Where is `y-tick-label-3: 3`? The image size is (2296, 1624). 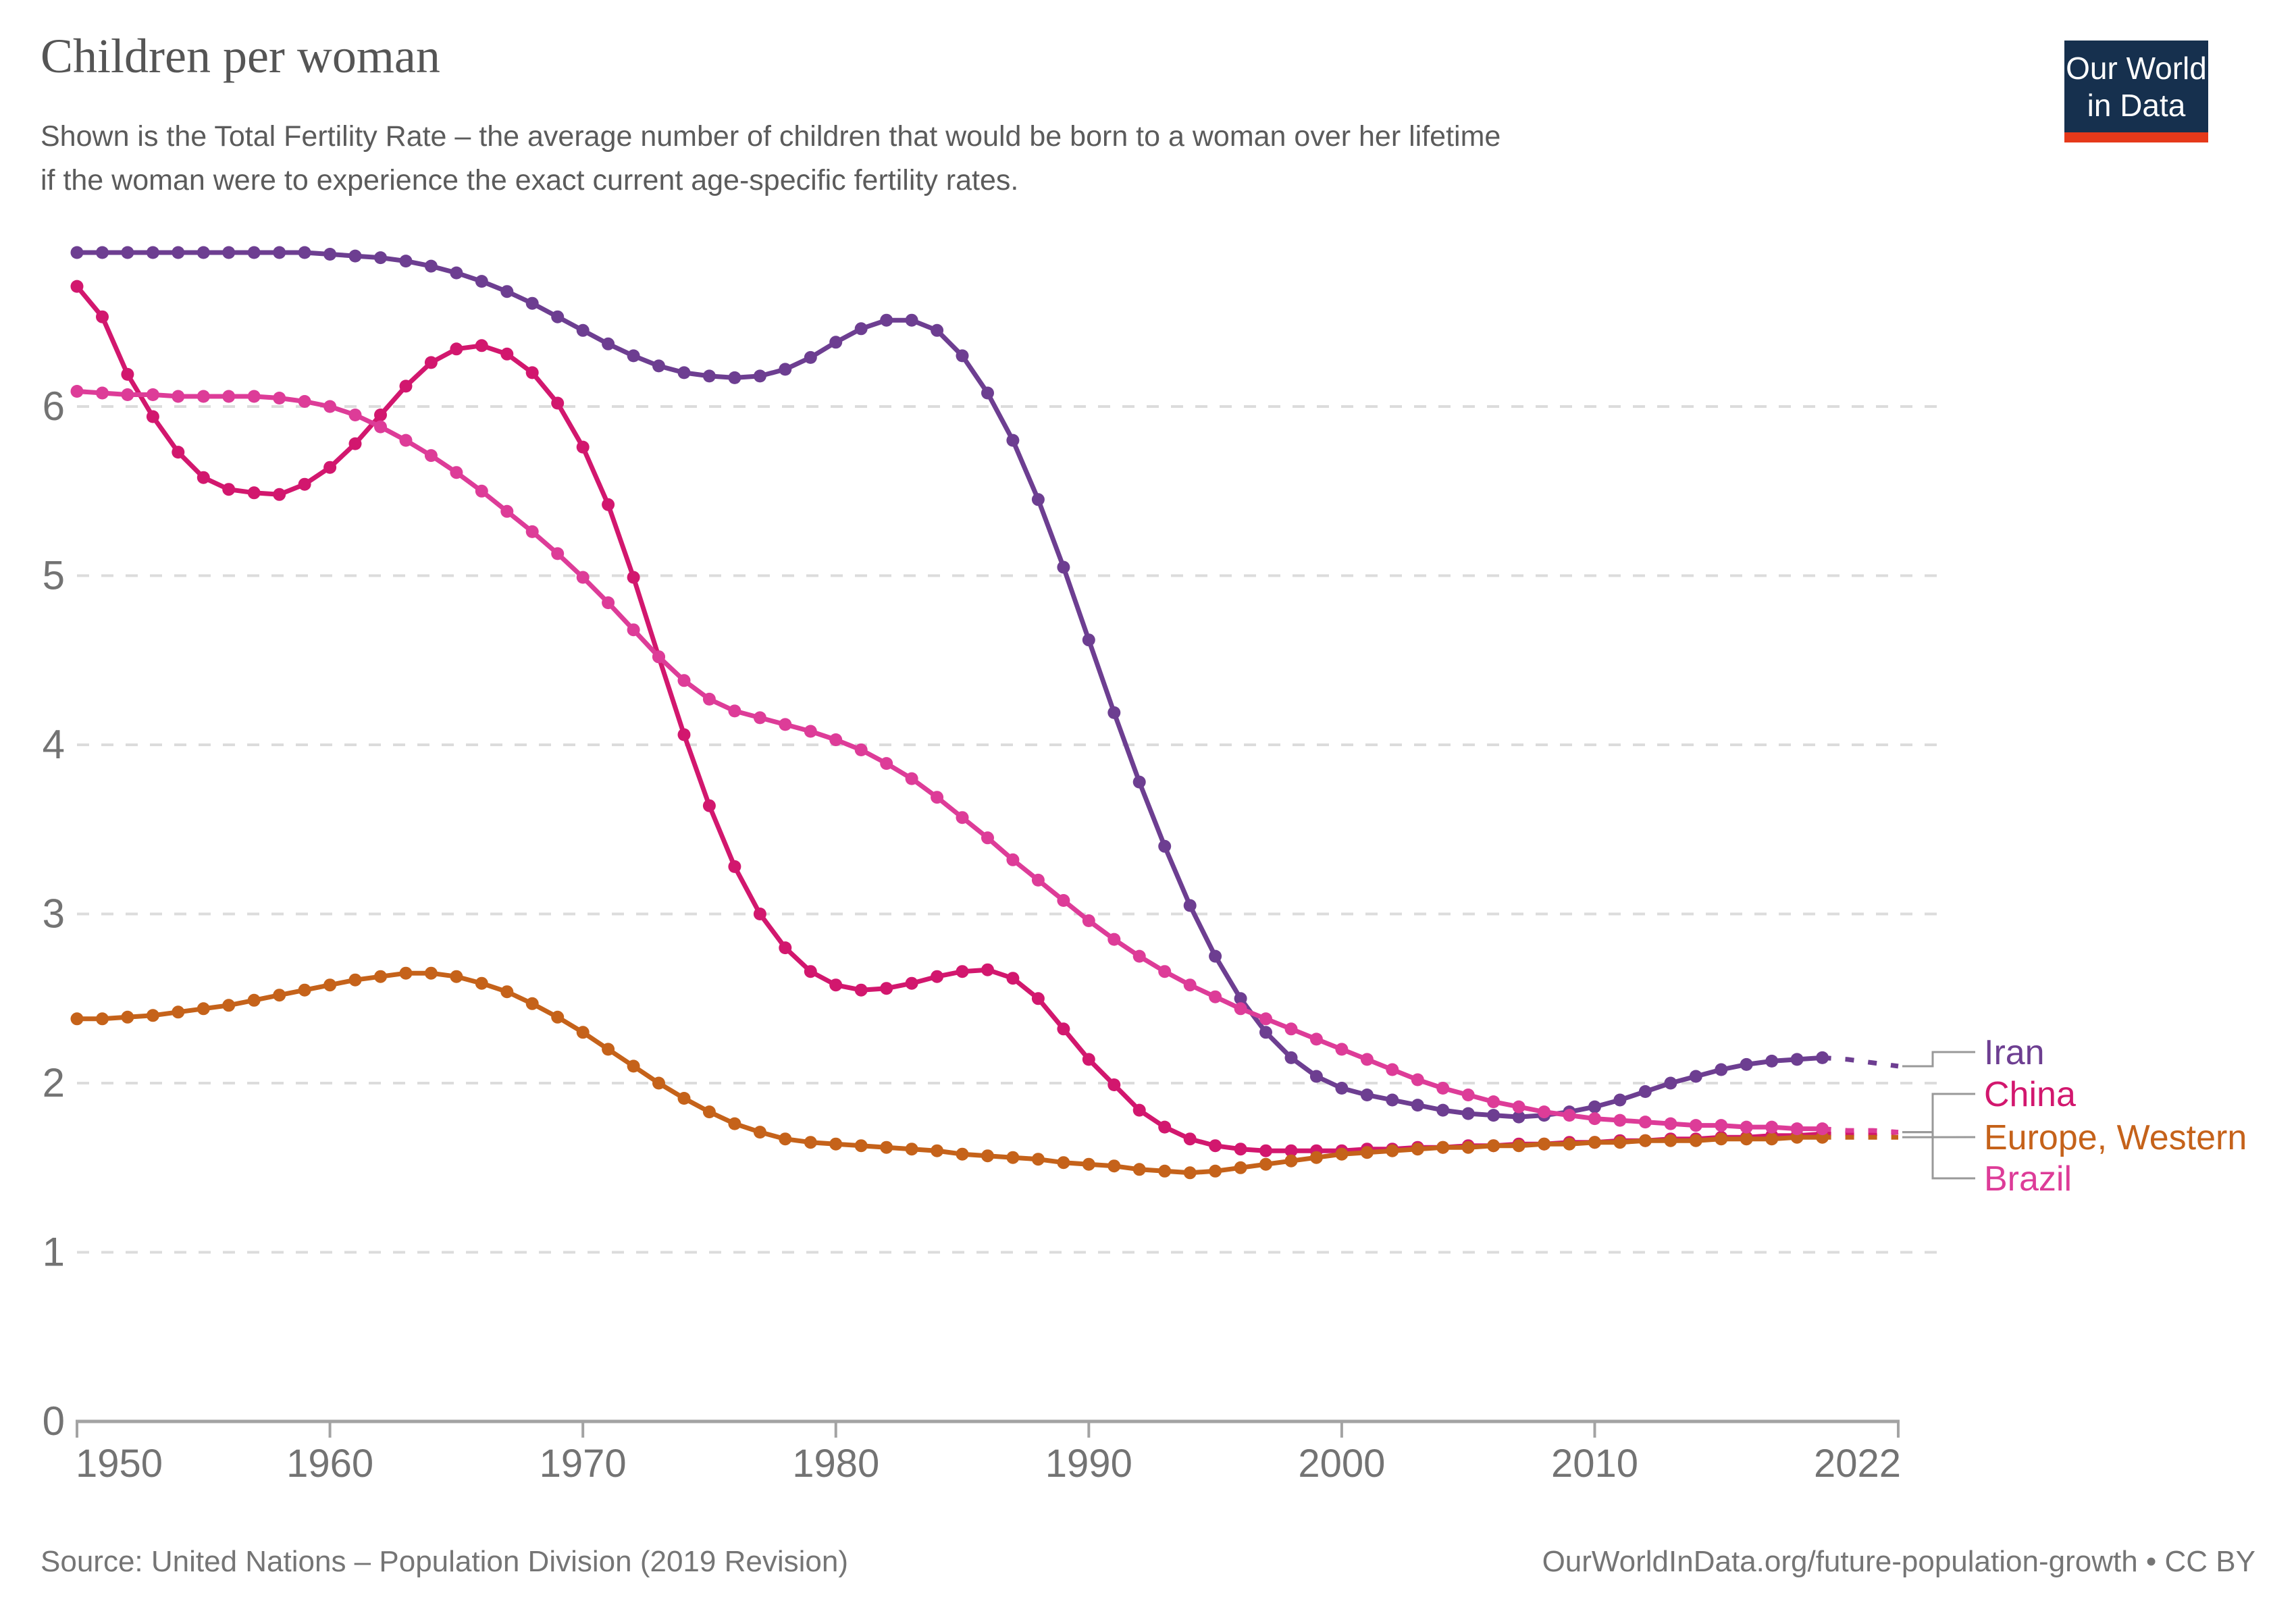 y-tick-label-3: 3 is located at coordinates (54, 914).